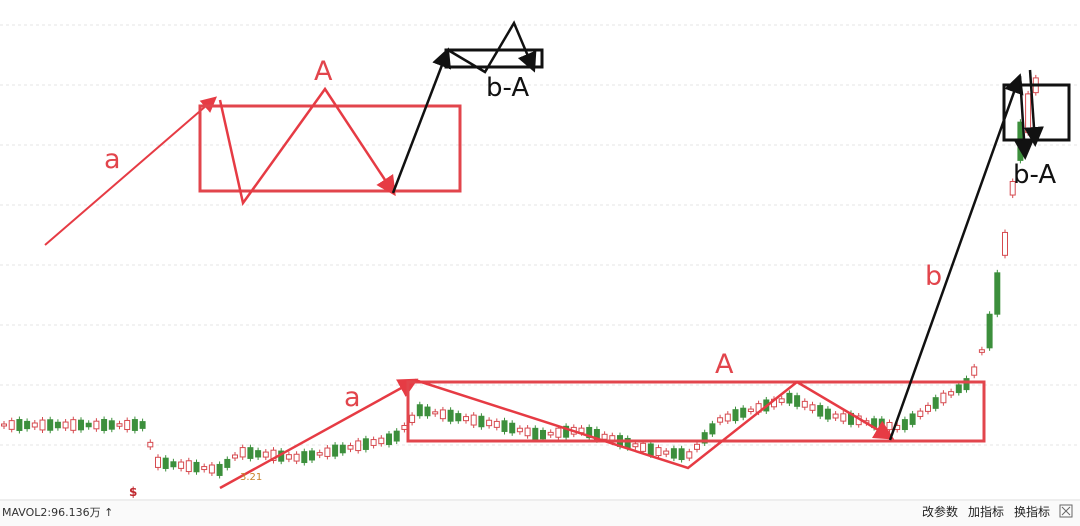 This screenshot has height=526, width=1080. I want to click on close-button, so click(1066, 511).